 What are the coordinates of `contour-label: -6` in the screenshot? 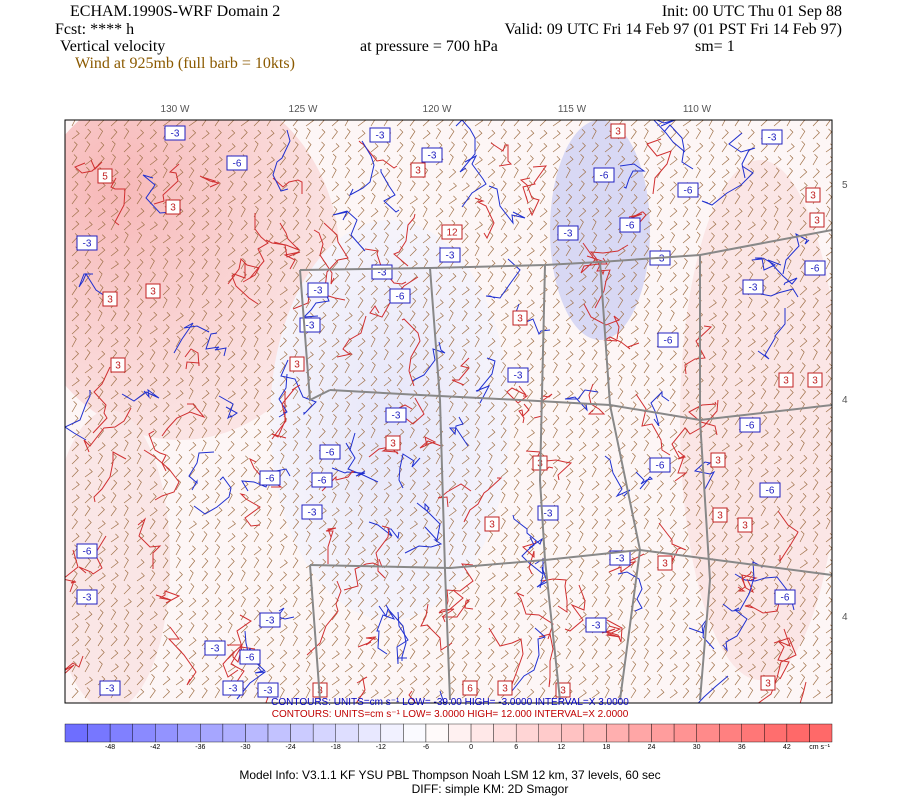 It's located at (87, 552).